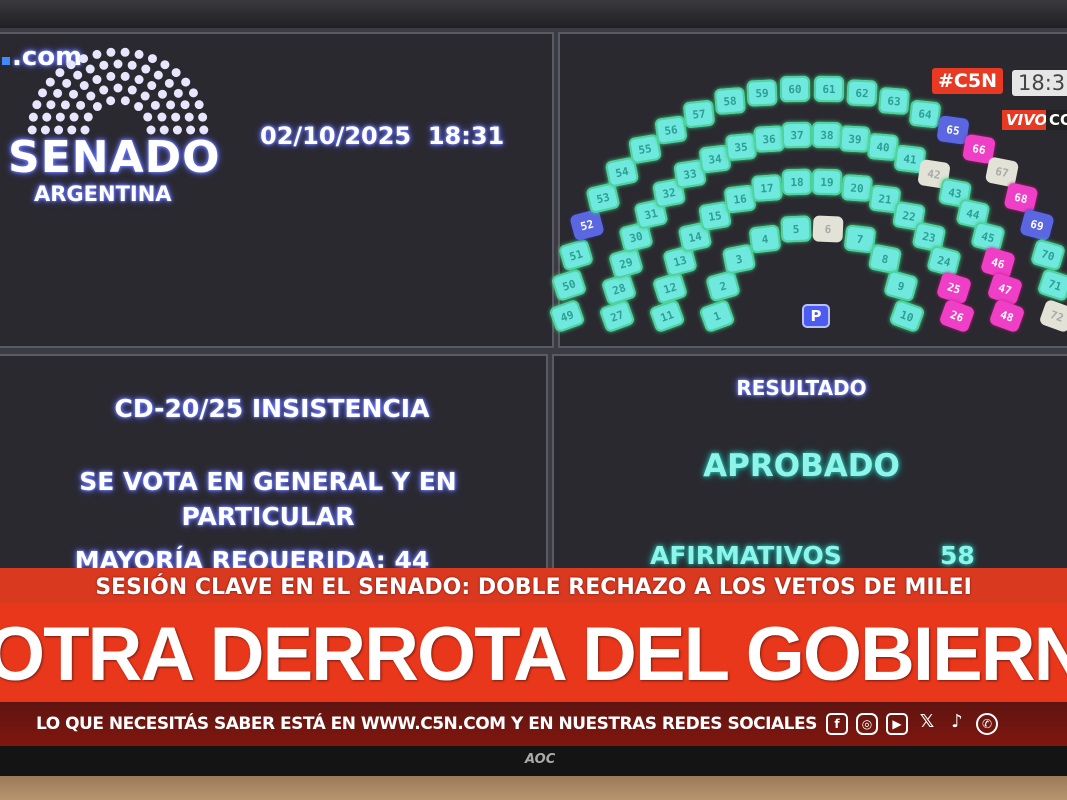 This screenshot has height=800, width=1067. Describe the element at coordinates (1056, 120) in the screenshot. I see `live-badge-suffix: CO` at that location.